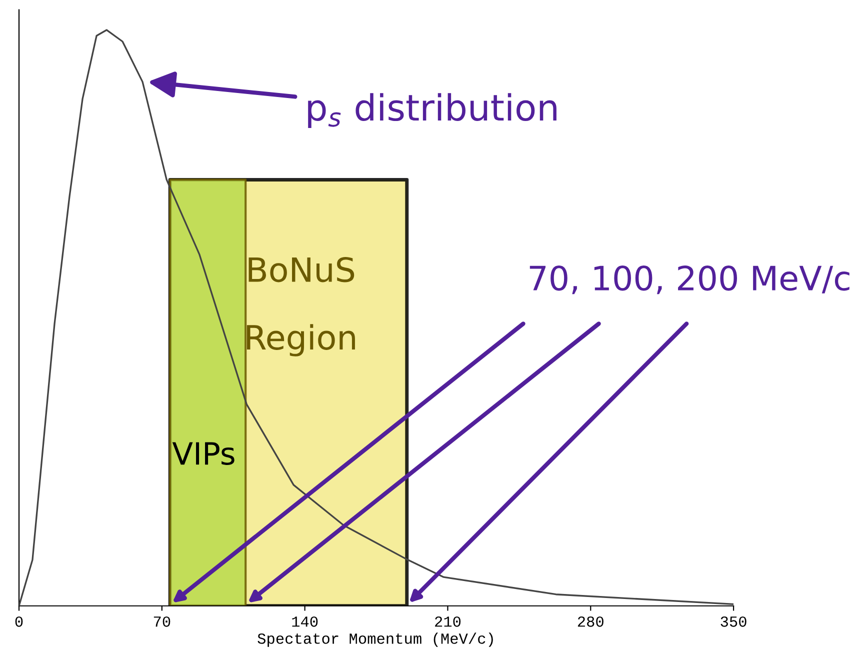 The image size is (864, 655). Describe the element at coordinates (162, 621) in the screenshot. I see `x-tick-label: 70` at that location.